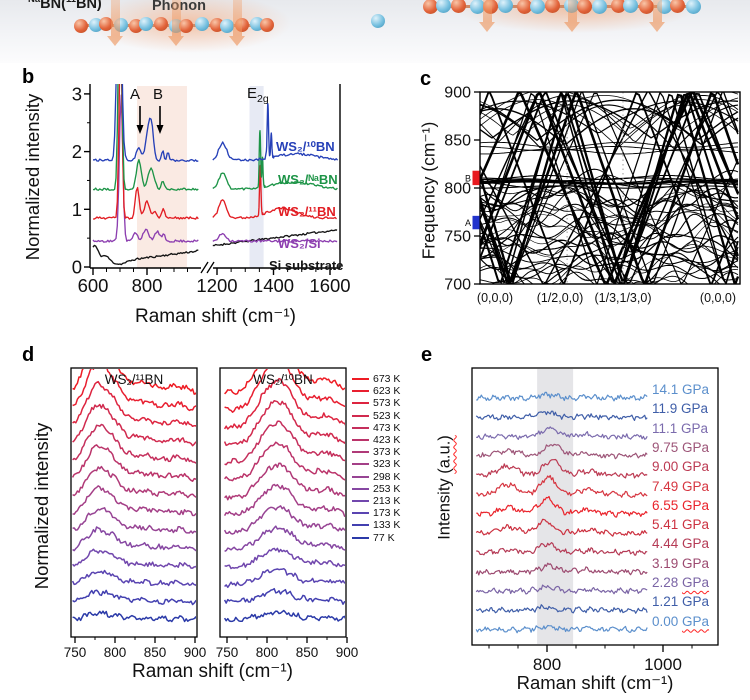  I want to click on d-frame, so click(134, 502).